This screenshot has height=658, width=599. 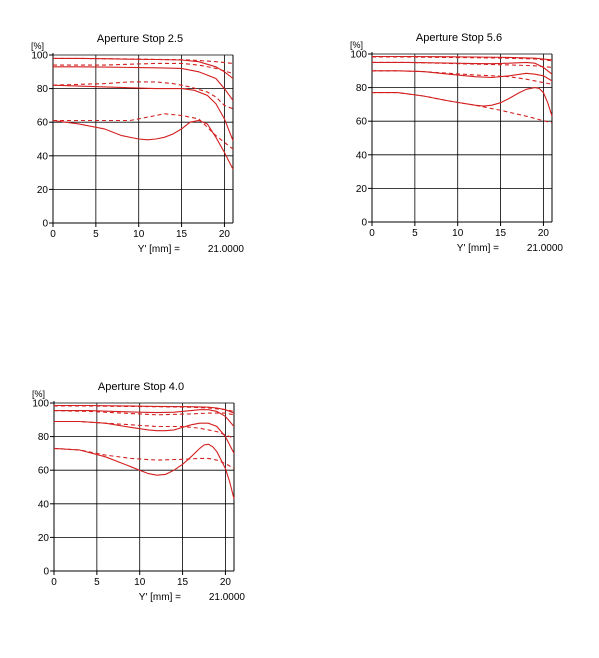 I want to click on chart-title: Aperture Stop 5.6, so click(x=459, y=38).